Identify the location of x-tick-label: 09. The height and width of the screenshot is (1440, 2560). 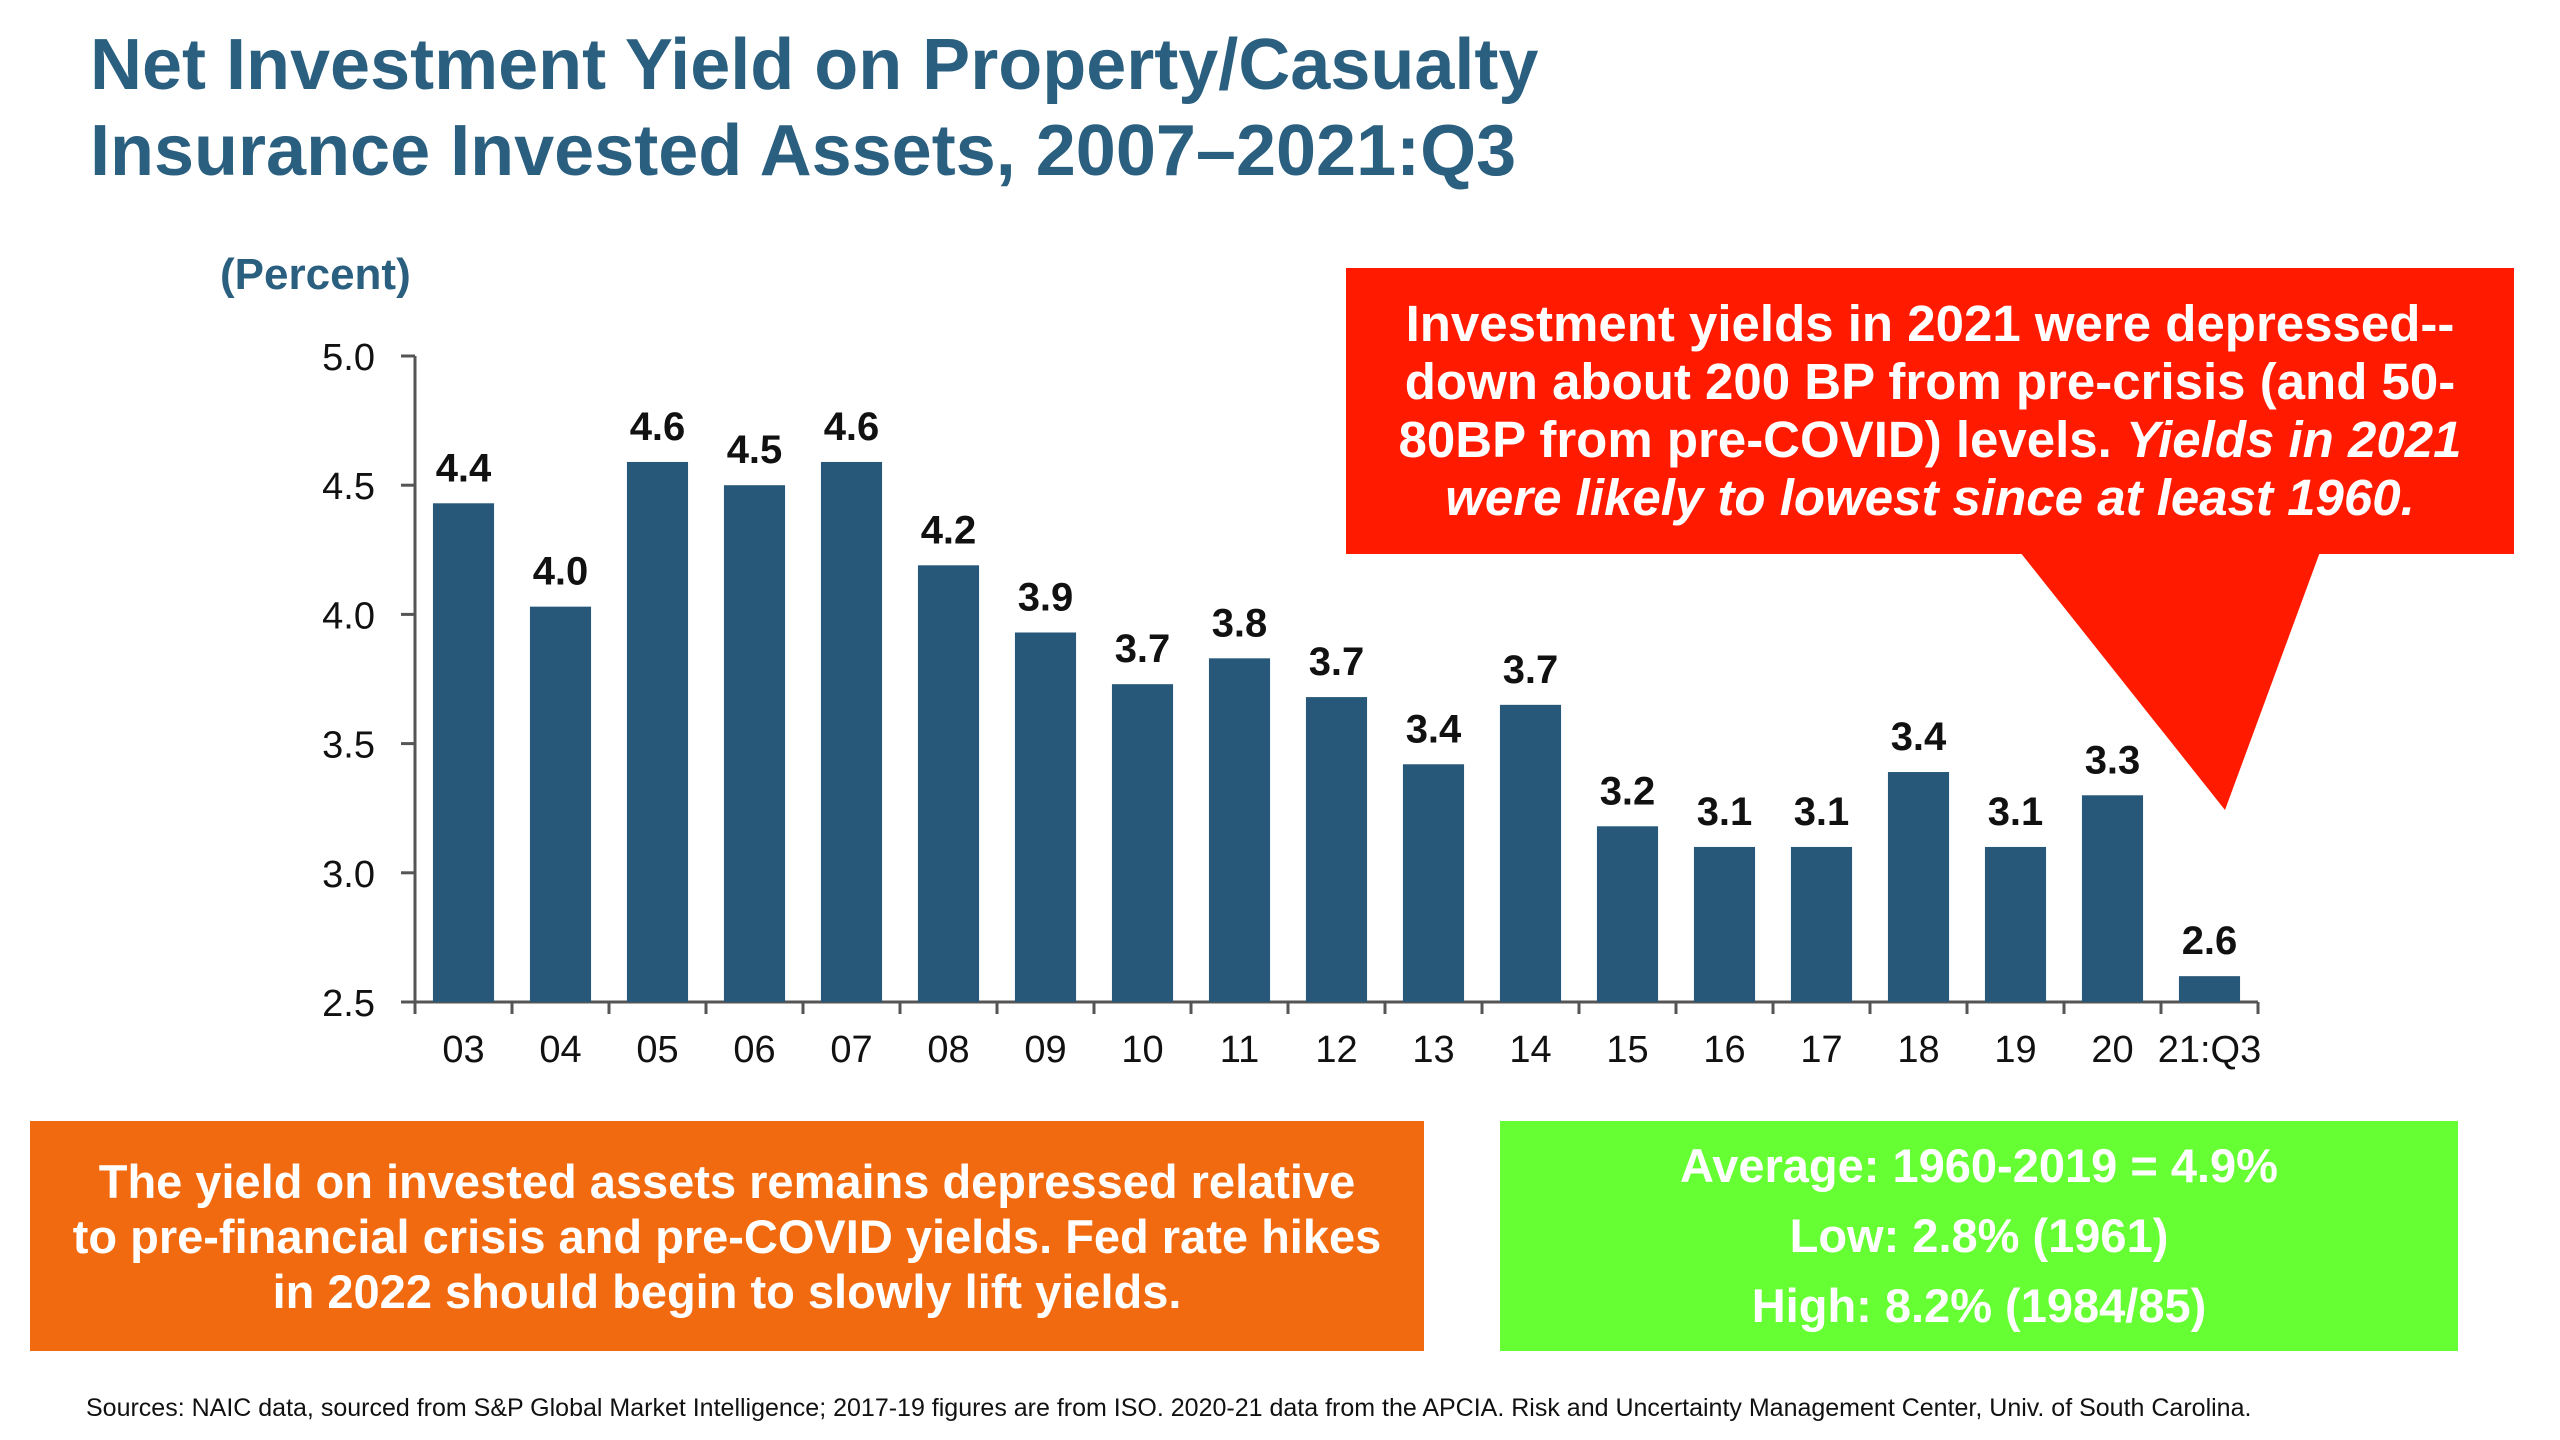
(1045, 1050).